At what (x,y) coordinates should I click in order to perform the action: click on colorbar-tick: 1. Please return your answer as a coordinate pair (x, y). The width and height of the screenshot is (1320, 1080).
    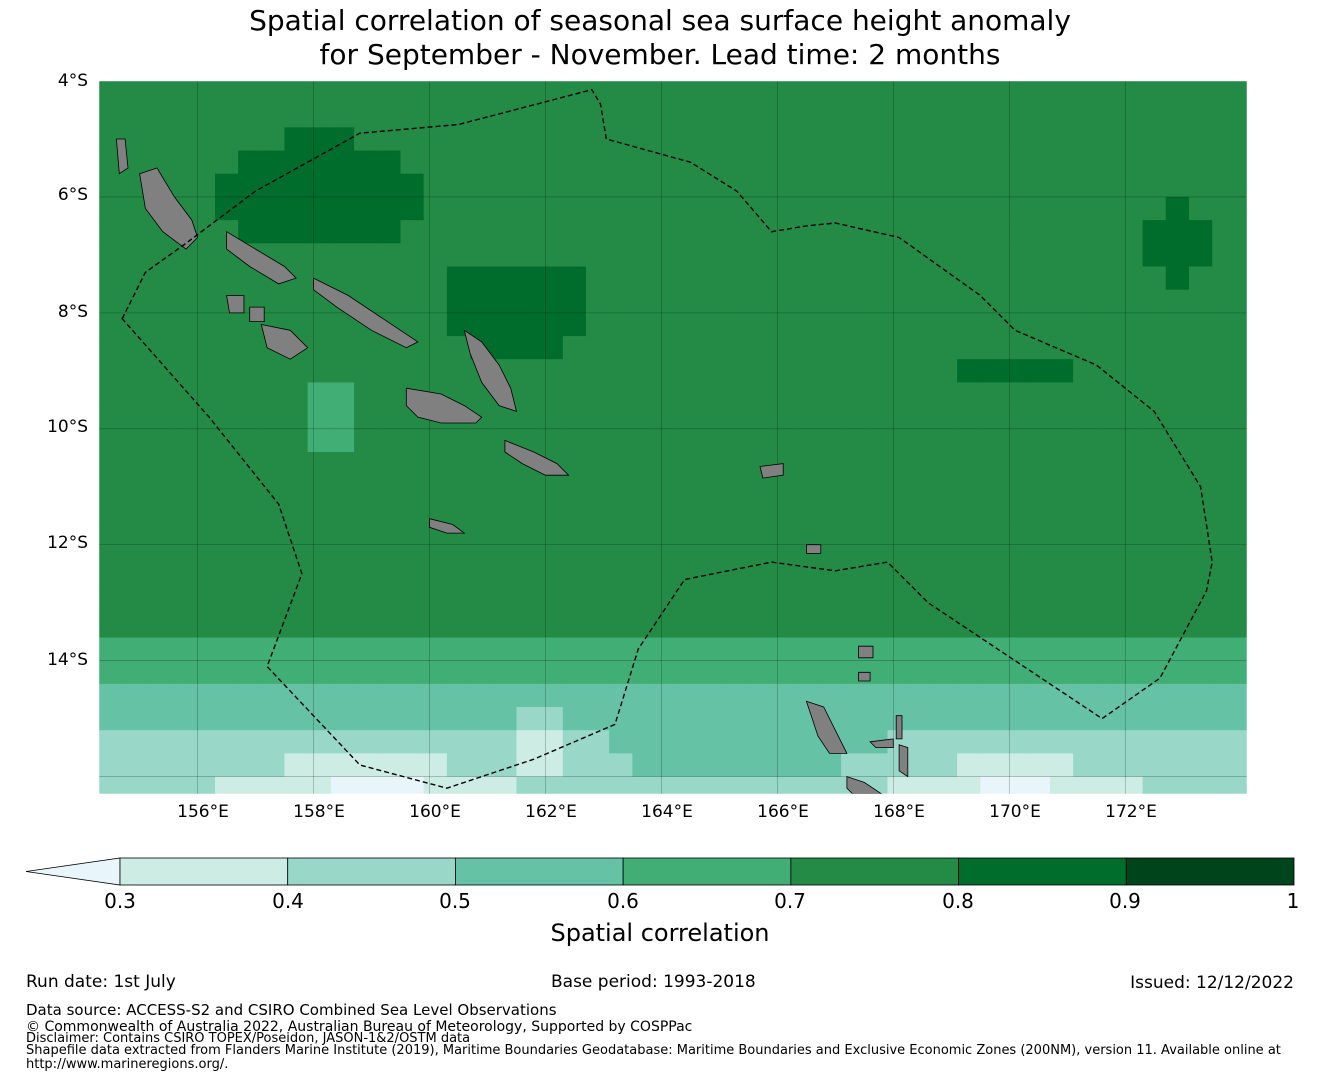
    Looking at the image, I should click on (1293, 901).